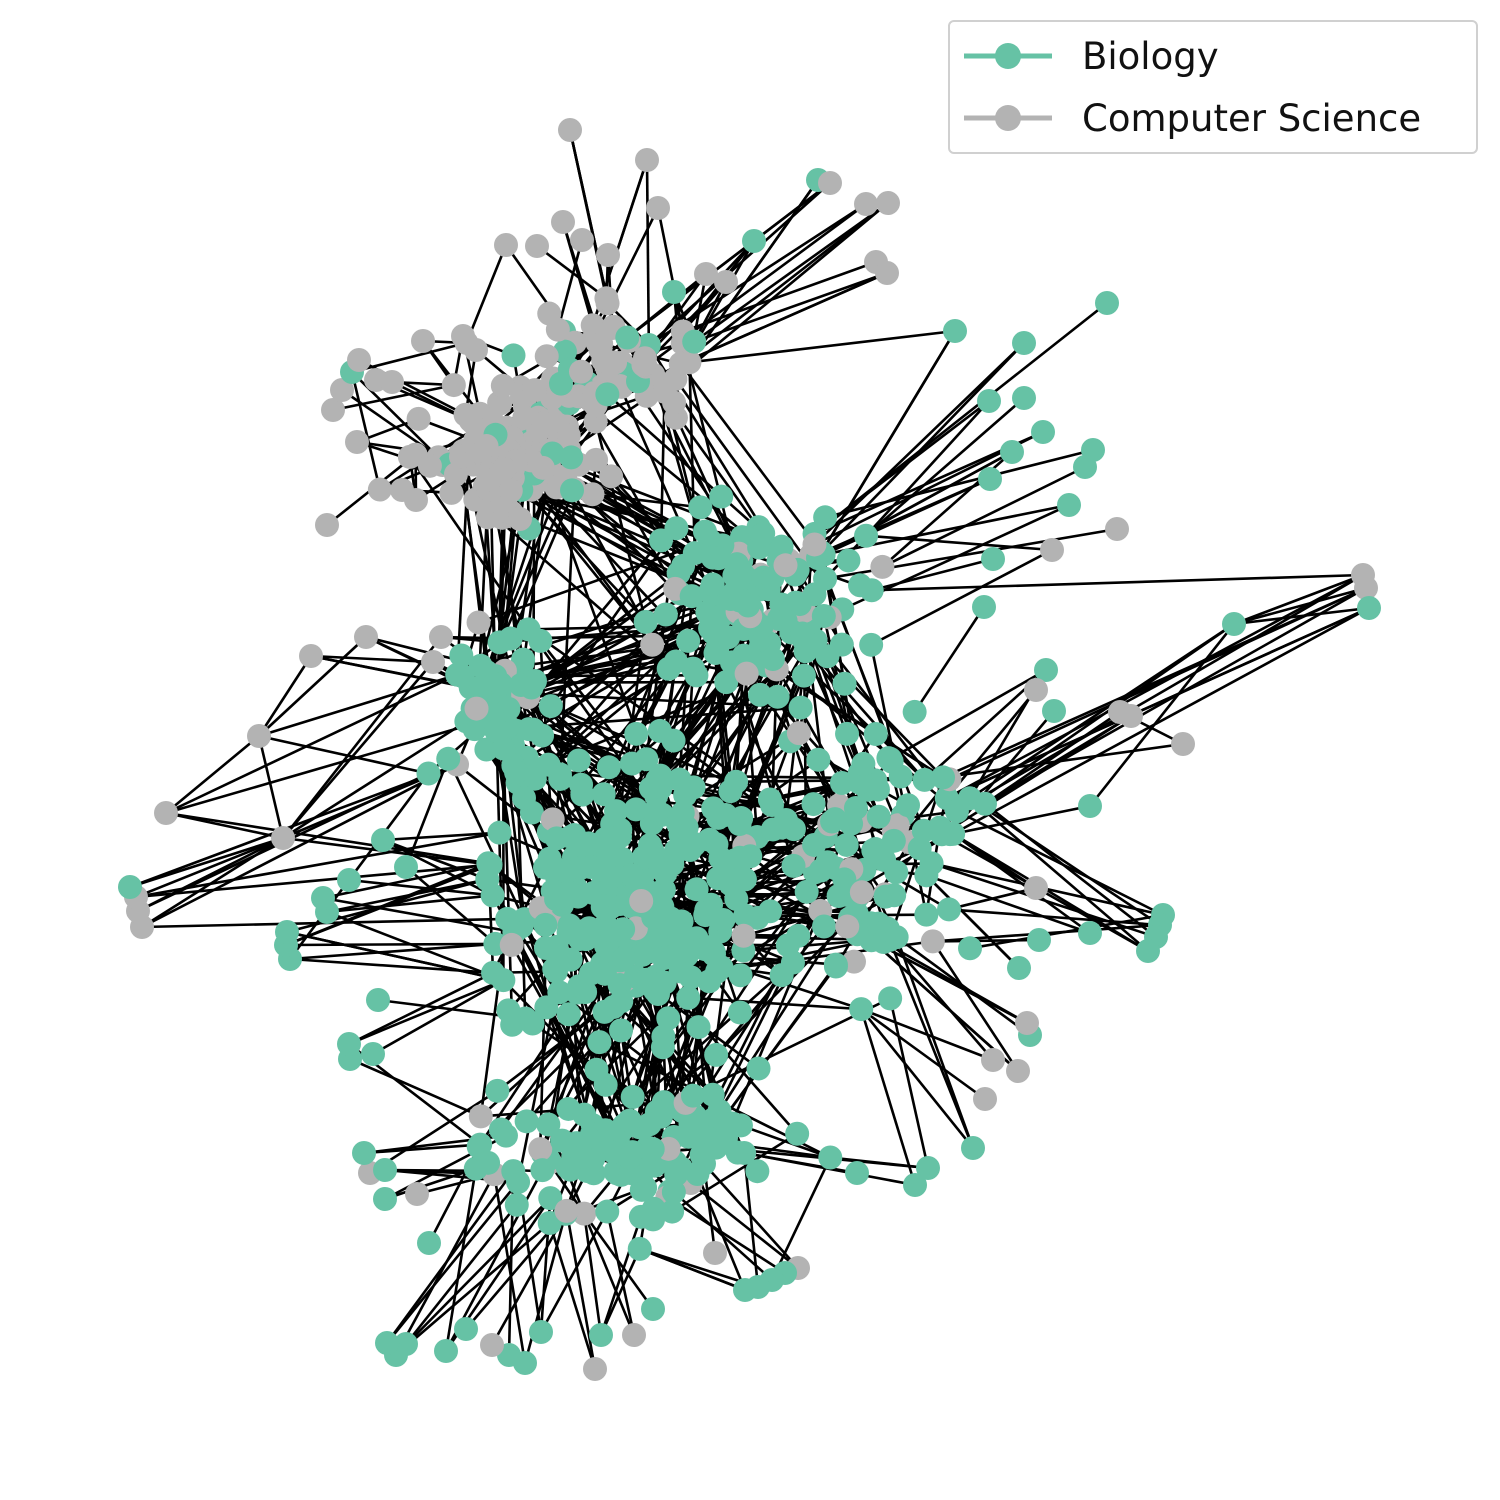  I want to click on legend-marker-biology, so click(1008, 56).